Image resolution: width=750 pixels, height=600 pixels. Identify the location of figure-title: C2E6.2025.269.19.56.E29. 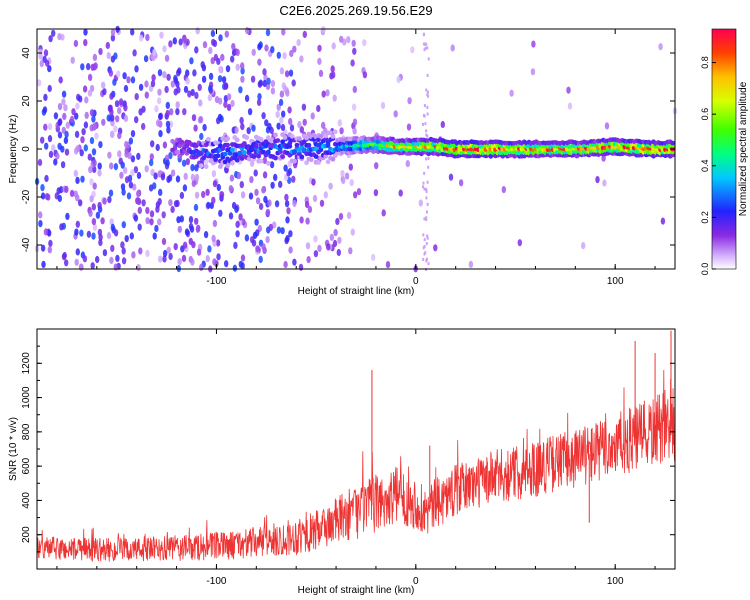
(355, 10).